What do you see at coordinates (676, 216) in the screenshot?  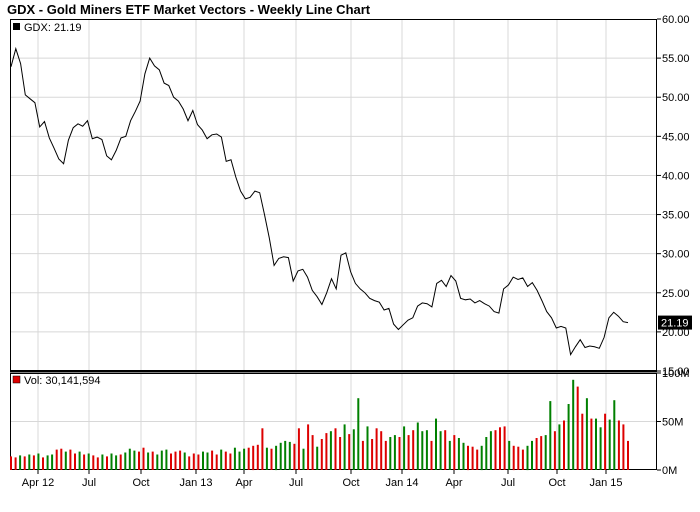 I see `price-y-tick-label: 35.00` at bounding box center [676, 216].